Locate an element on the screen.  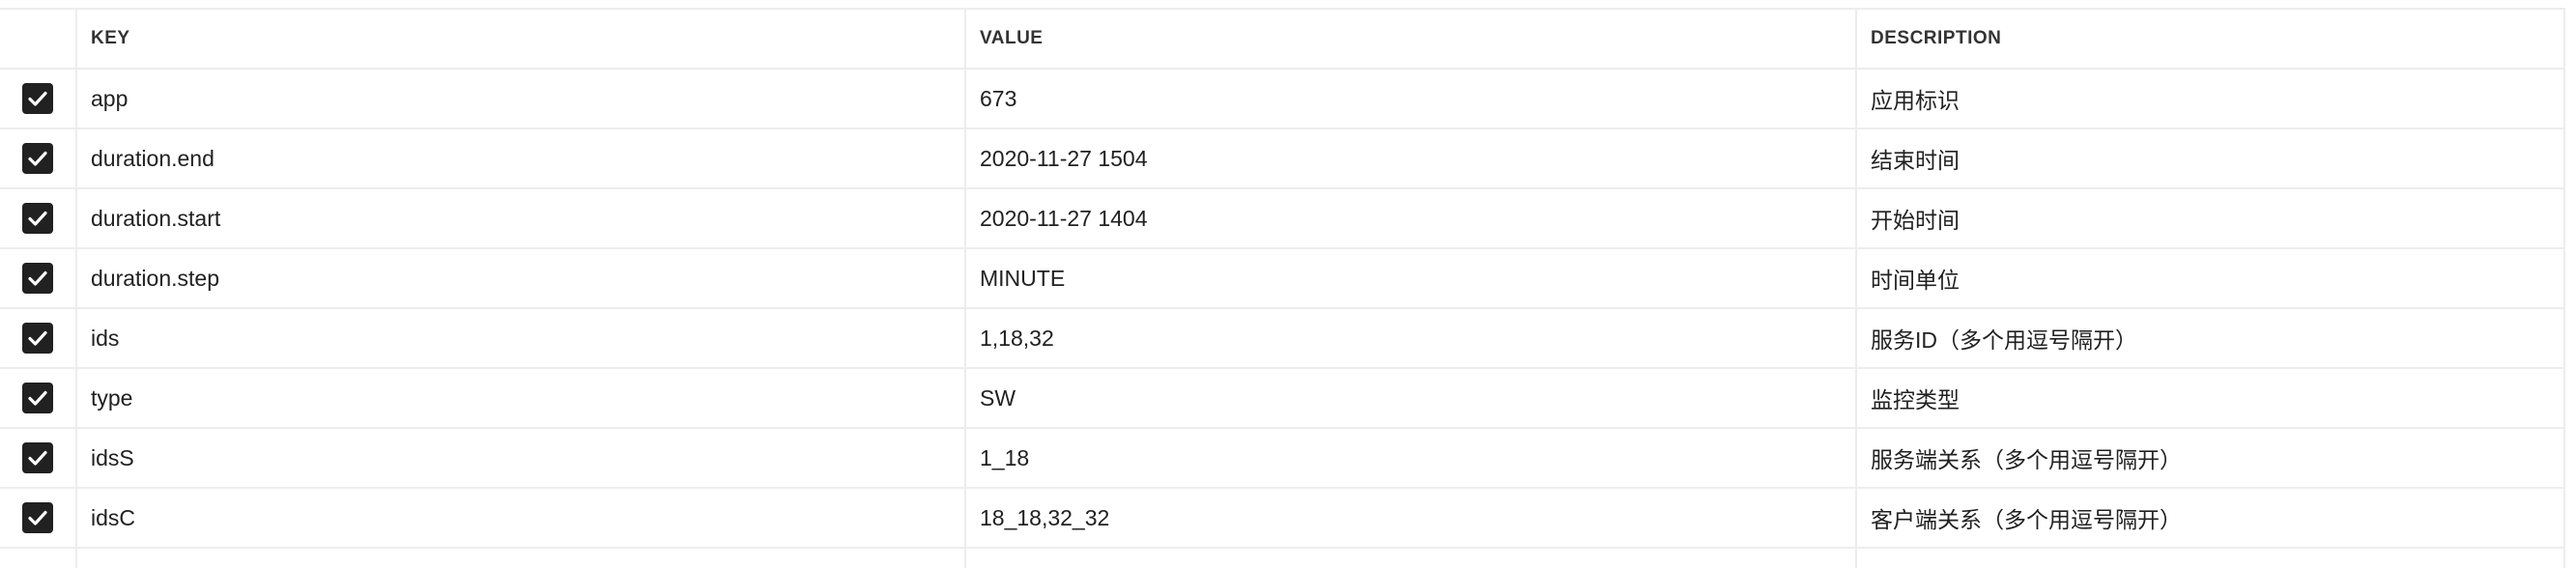
param-description: 服务ID（多个用逗号隔开） is located at coordinates (2211, 338).